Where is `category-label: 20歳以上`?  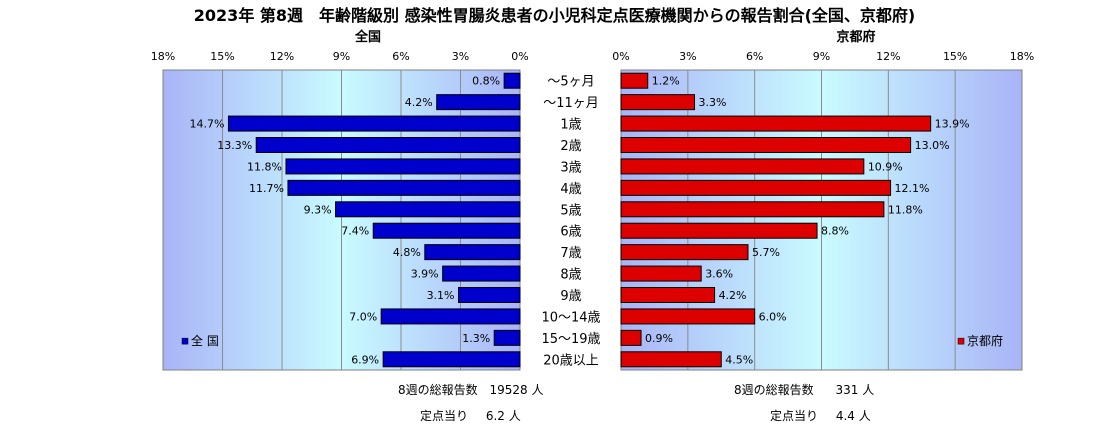 category-label: 20歳以上 is located at coordinates (571, 360).